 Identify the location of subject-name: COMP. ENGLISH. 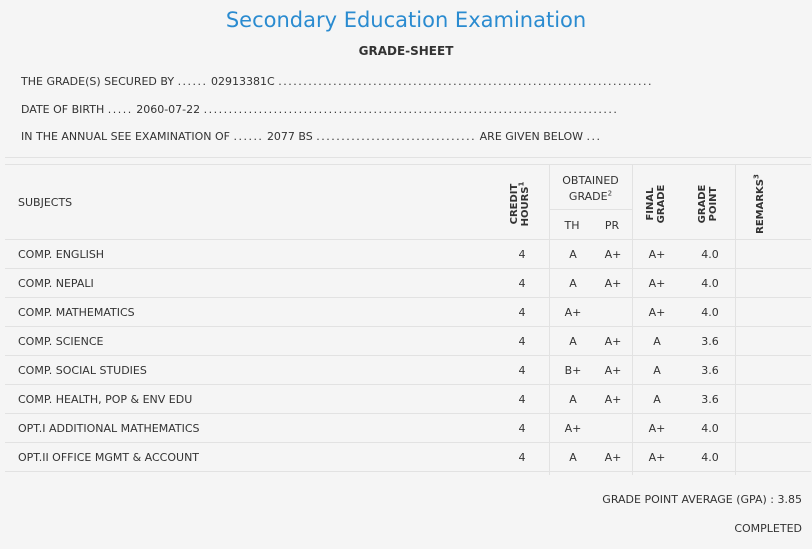
(61, 254).